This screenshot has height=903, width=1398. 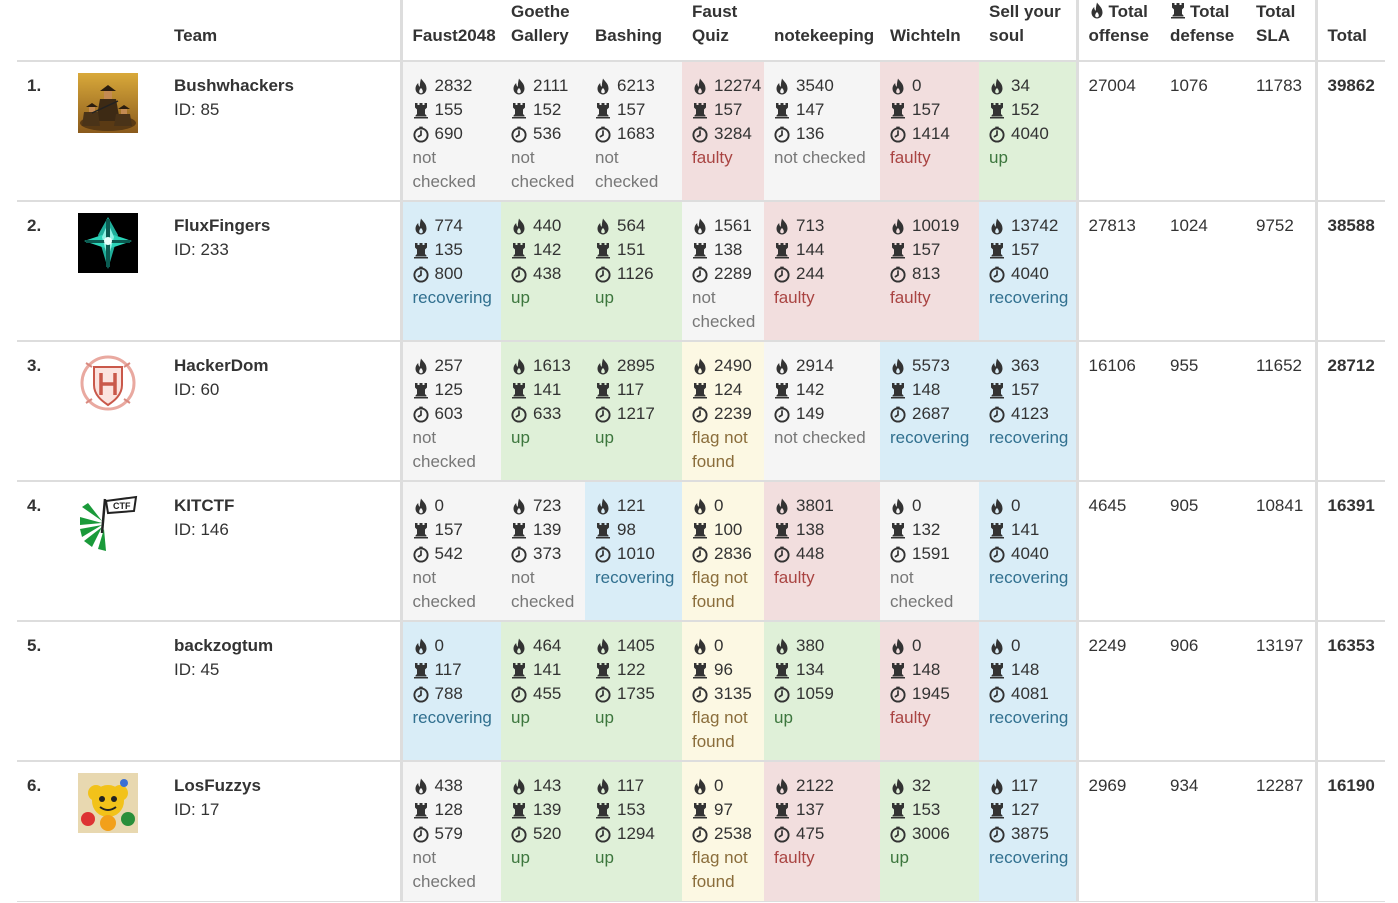 I want to click on sla-value: 3284, so click(x=733, y=133).